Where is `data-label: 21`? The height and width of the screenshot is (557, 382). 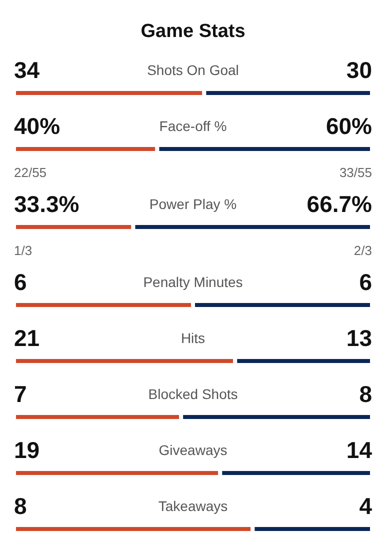
data-label: 21 is located at coordinates (27, 338).